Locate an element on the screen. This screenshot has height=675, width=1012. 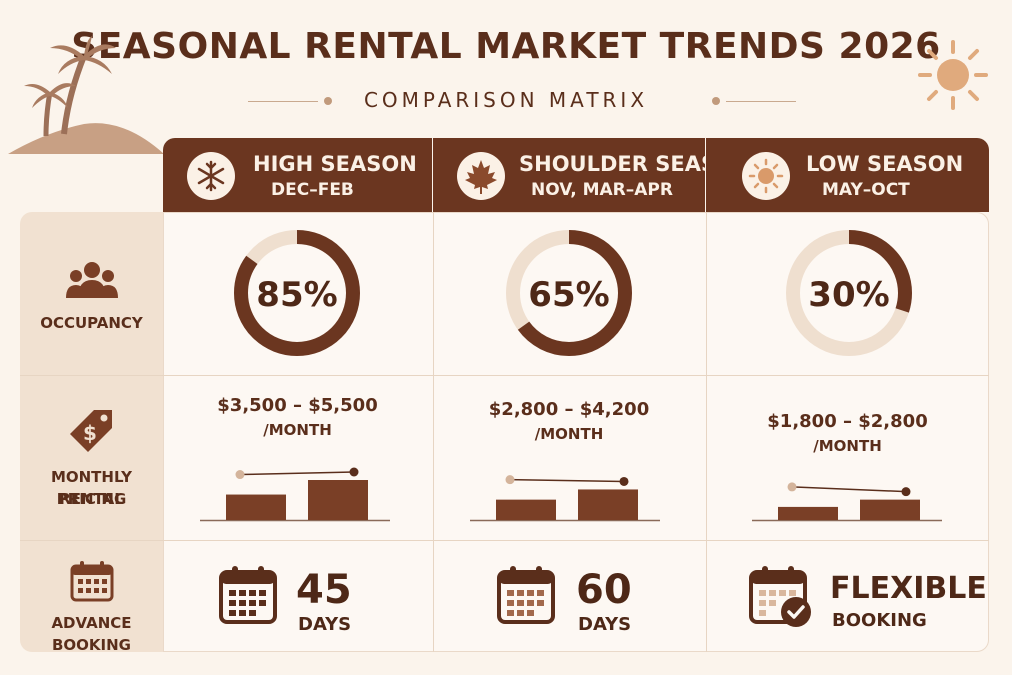
snowflake-icon is located at coordinates (211, 176).